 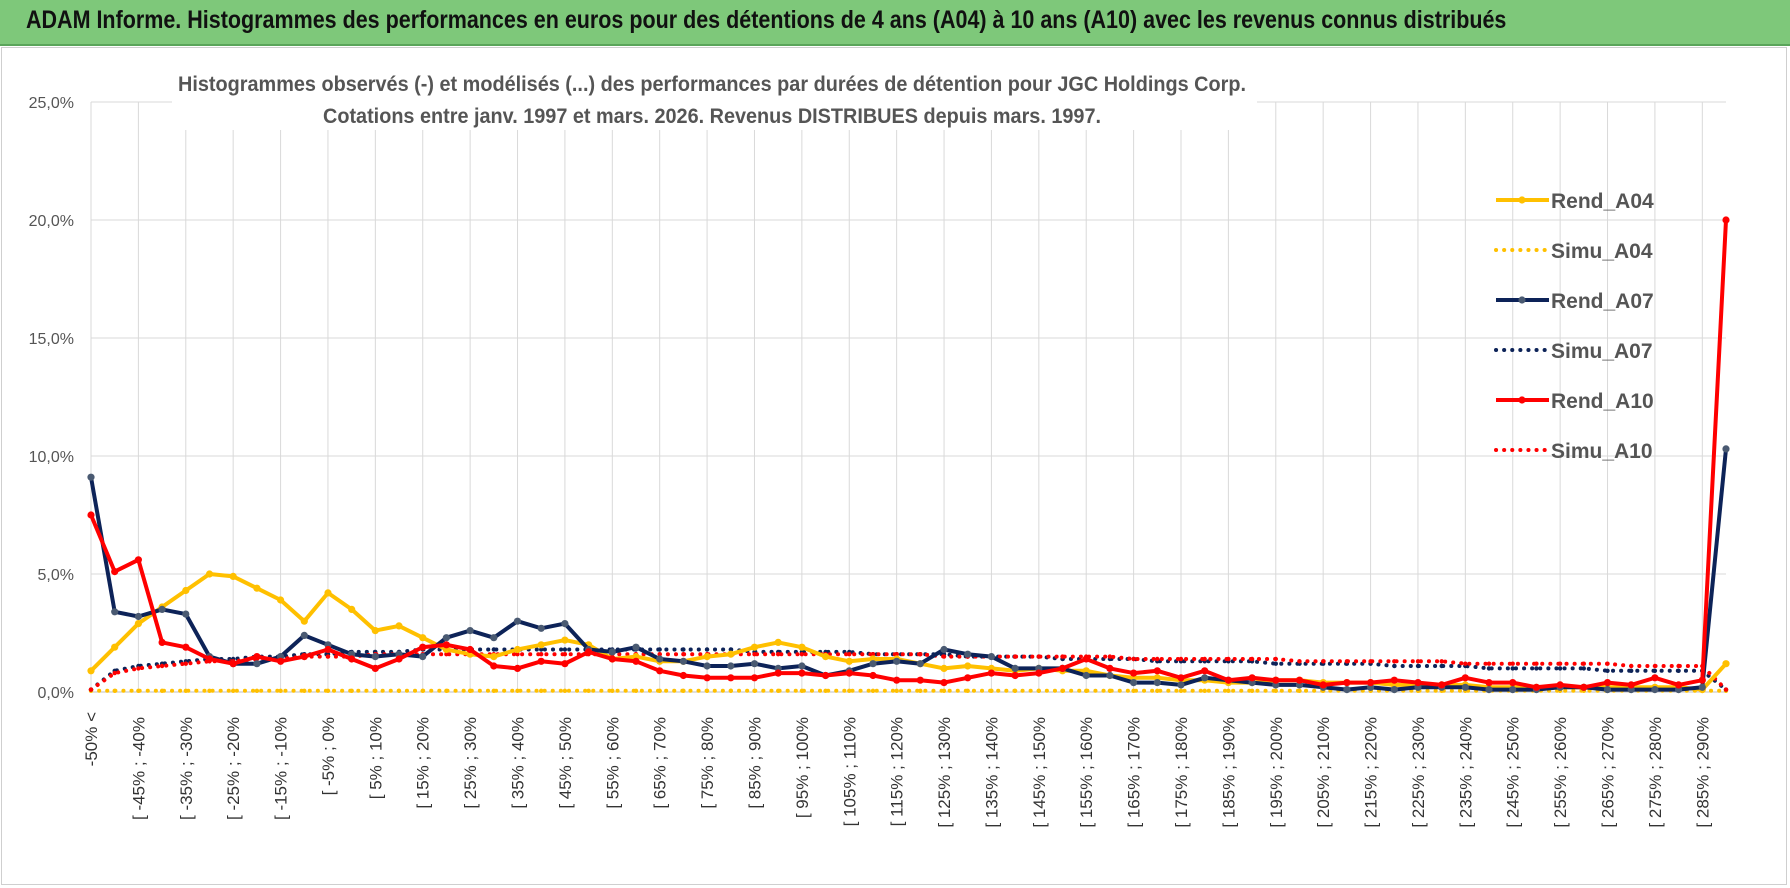 I want to click on x-tick-label: [ 35% ; 40%, so click(x=518, y=763).